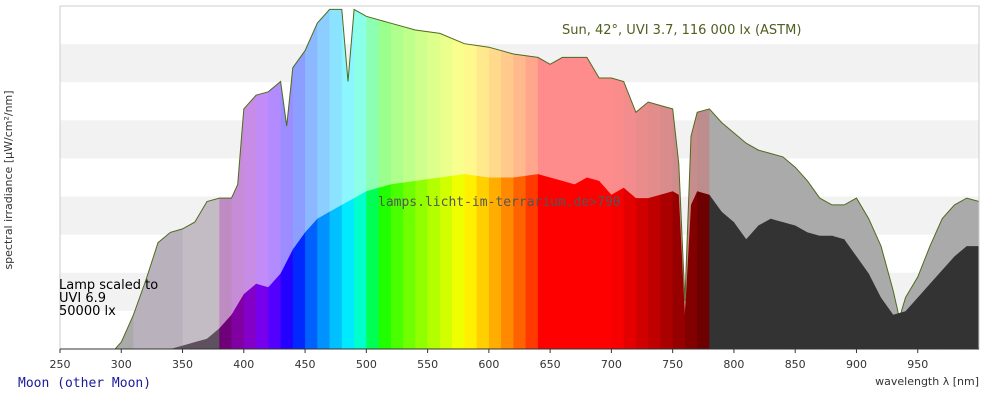 This screenshot has height=400, width=1000. What do you see at coordinates (681, 30) in the screenshot?
I see `sun-caption: Sun, 42°, UVI 3.7, 116 000 lx (ASTM)` at bounding box center [681, 30].